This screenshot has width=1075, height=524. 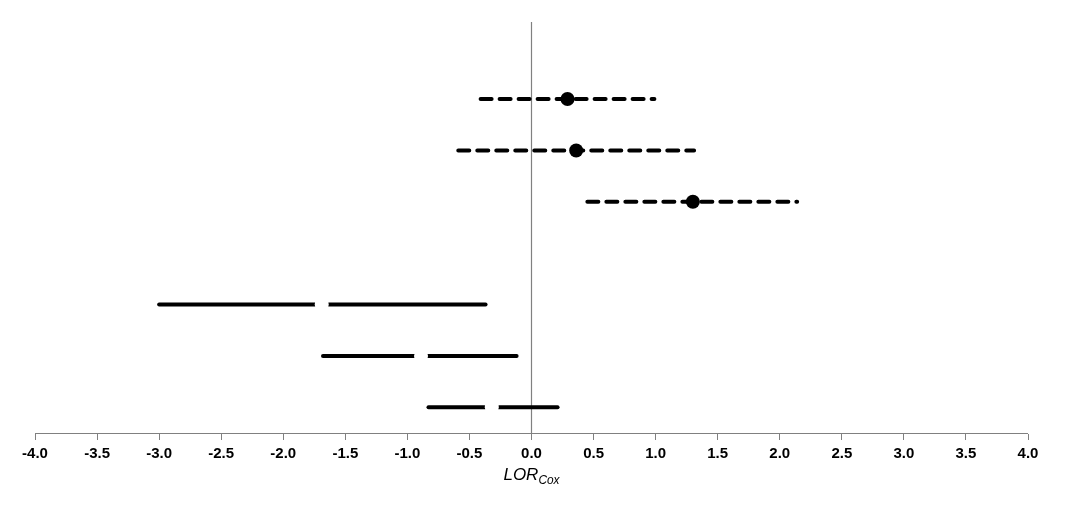 What do you see at coordinates (469, 453) in the screenshot?
I see `x-tick-label: -0.5` at bounding box center [469, 453].